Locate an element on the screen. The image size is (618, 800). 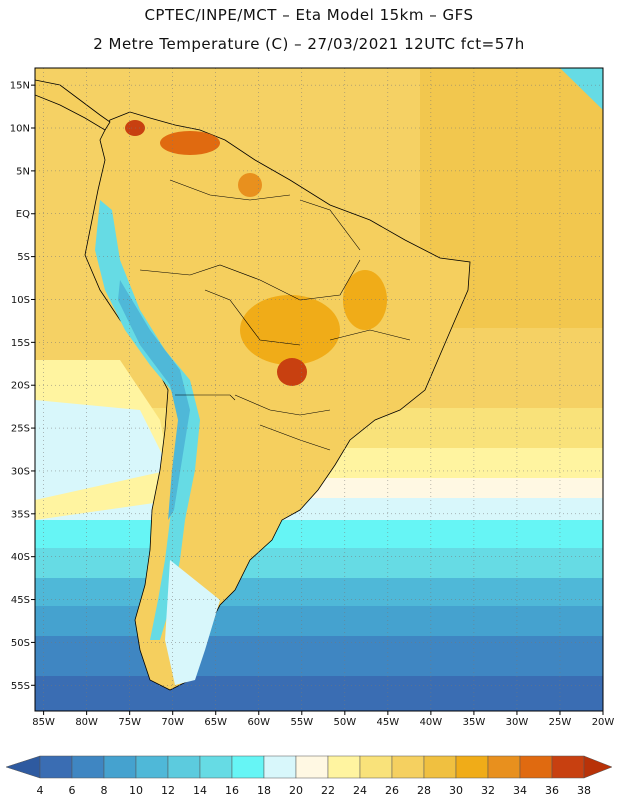
pacific-cold-tongue is located at coordinates (102, 450).